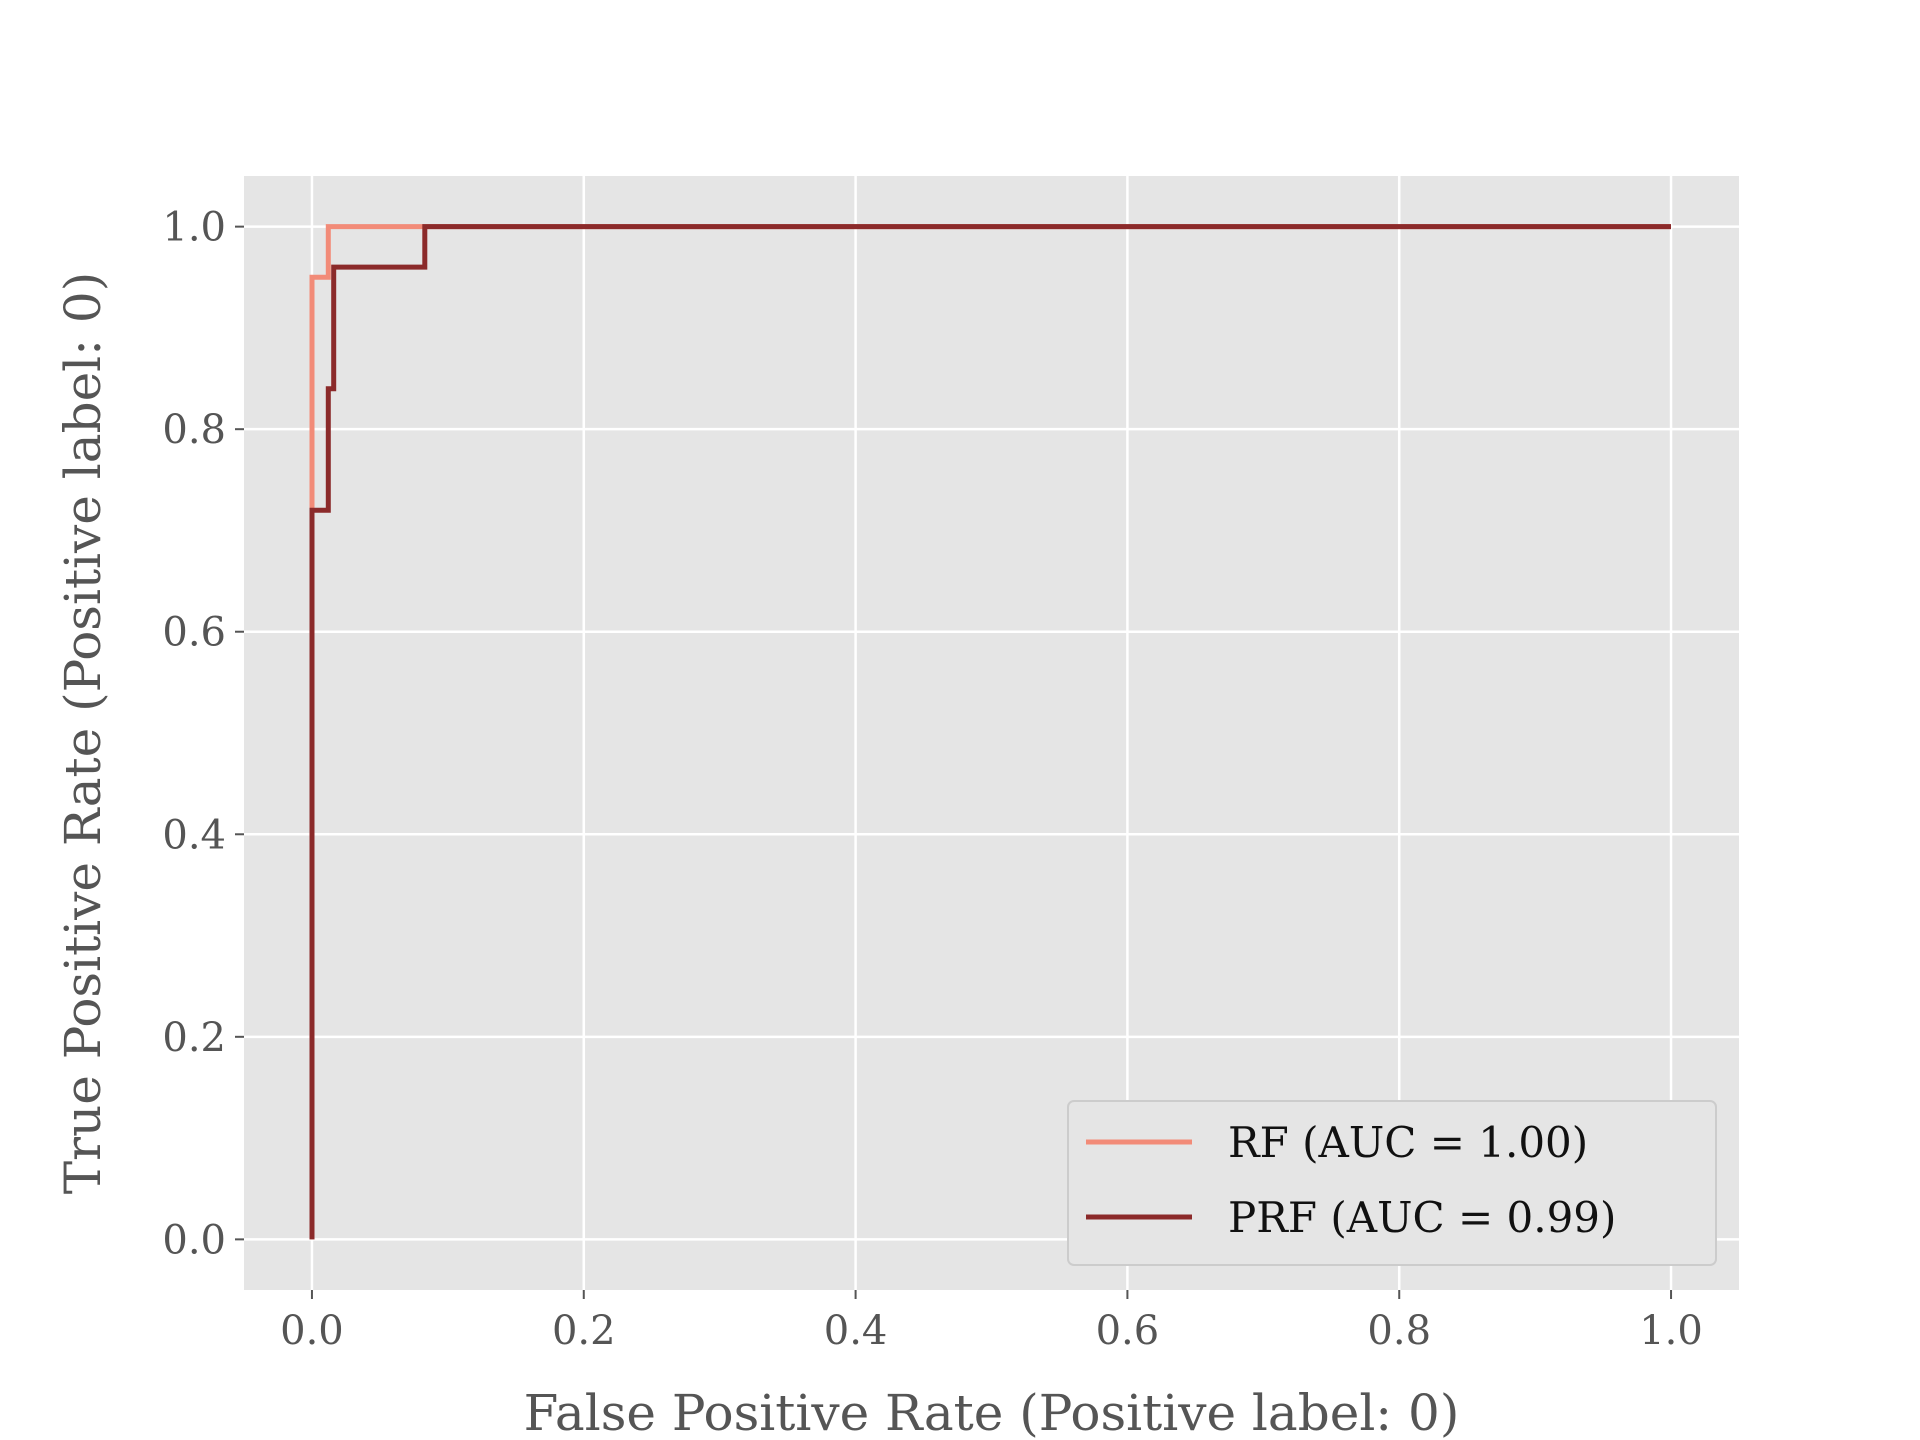 This screenshot has width=1920, height=1440. What do you see at coordinates (991, 1322) in the screenshot?
I see `x-axis-ticks: 0.0 0.2 0.4 0.6 0.8 1.0` at bounding box center [991, 1322].